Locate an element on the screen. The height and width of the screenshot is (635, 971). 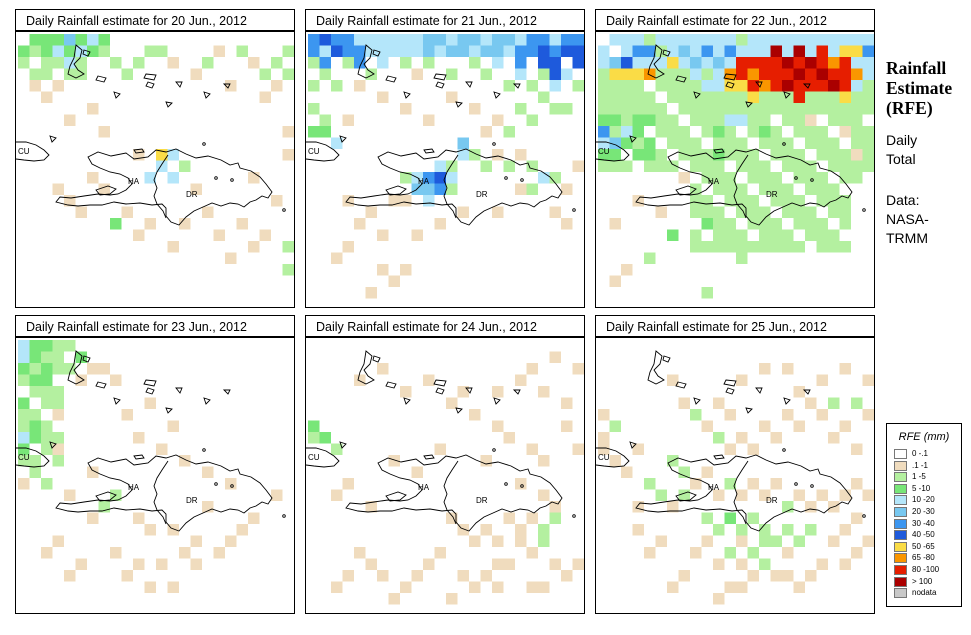
rainfall-map: CU HA DR is located at coordinates (155, 475).